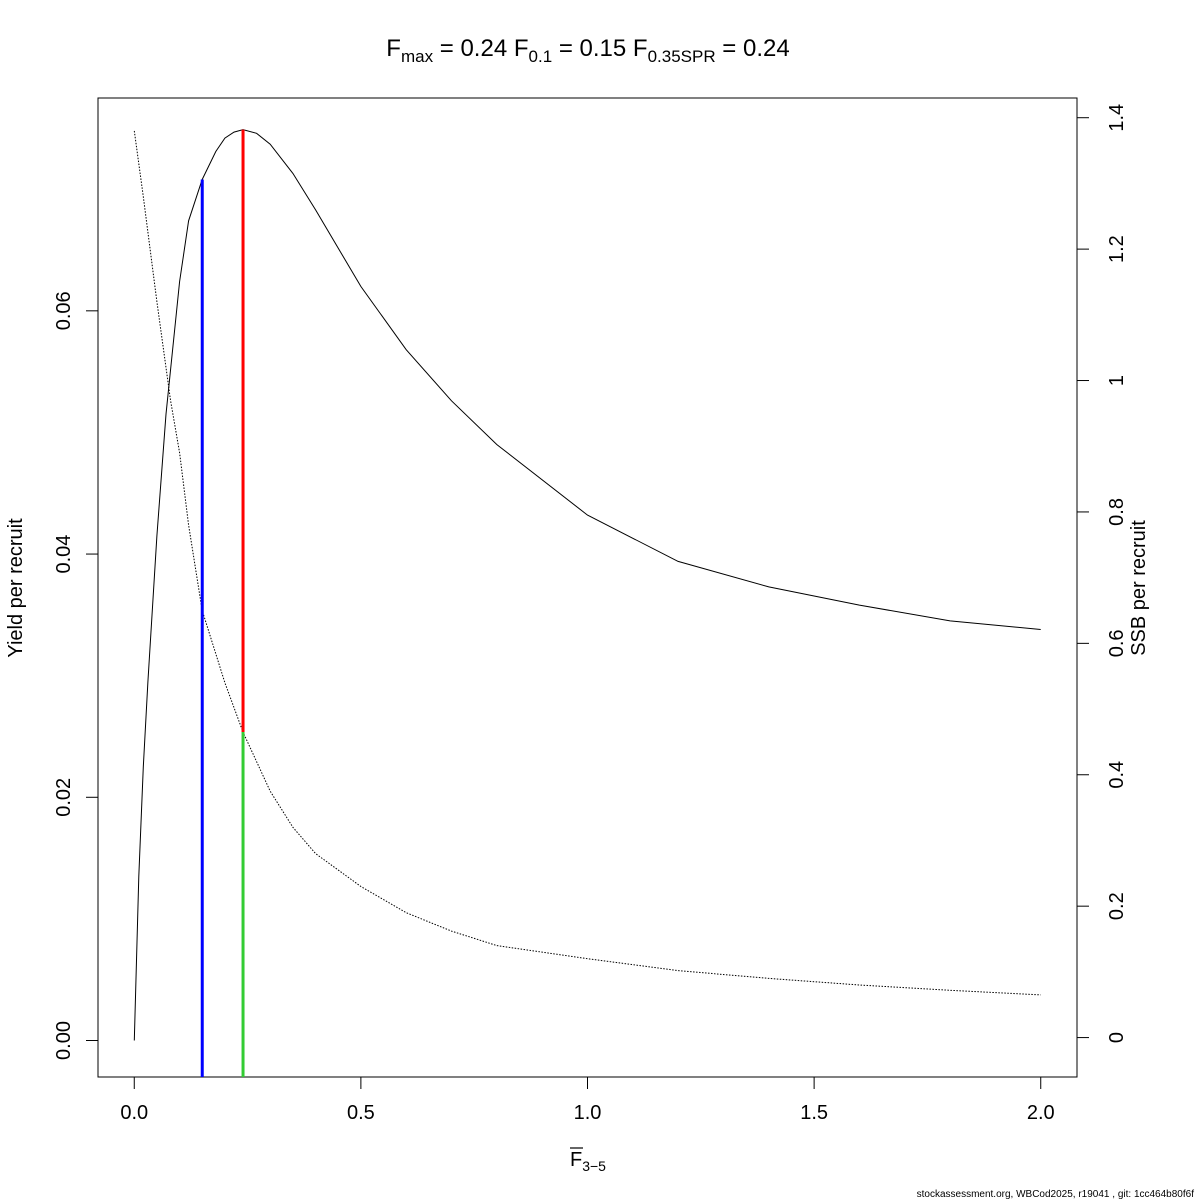 The width and height of the screenshot is (1200, 1200). What do you see at coordinates (64, 1040) in the screenshot?
I see `y-left-tick-label: 0.00` at bounding box center [64, 1040].